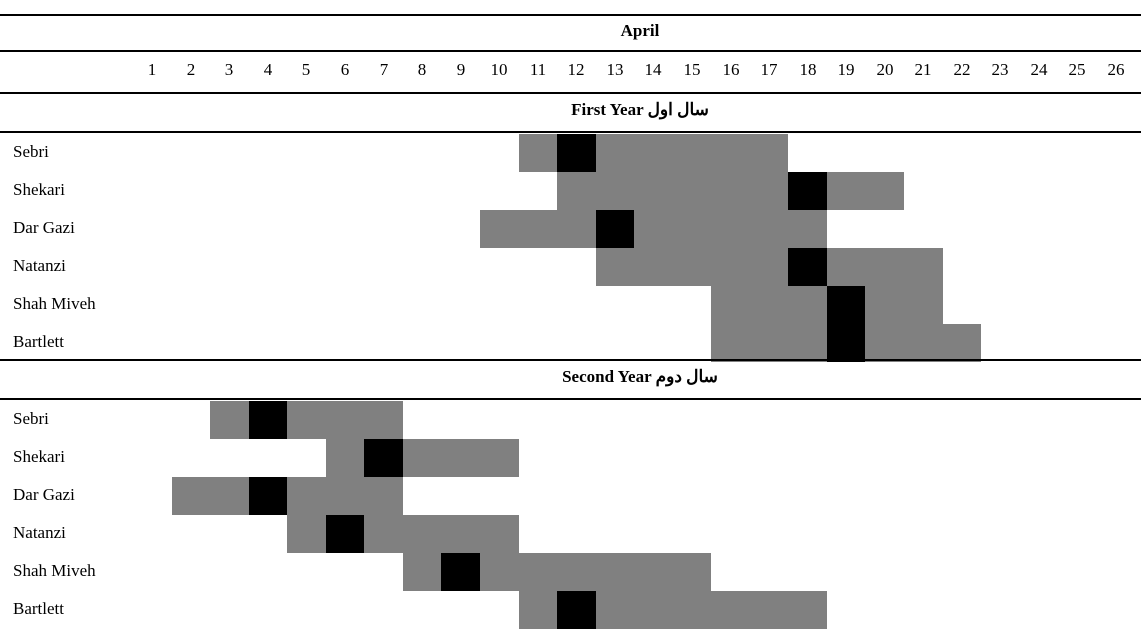 Image resolution: width=1141 pixels, height=629 pixels. What do you see at coordinates (692, 69) in the screenshot?
I see `day-label: 15` at bounding box center [692, 69].